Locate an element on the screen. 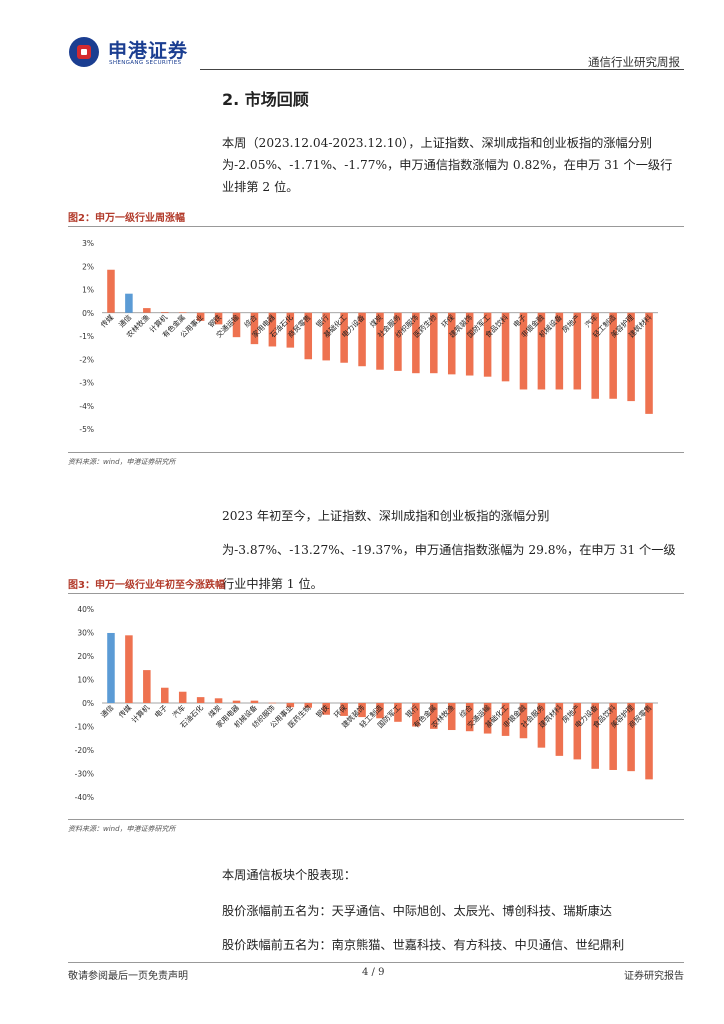 The image size is (724, 1024). y-tick-label: -3% is located at coordinates (86, 383).